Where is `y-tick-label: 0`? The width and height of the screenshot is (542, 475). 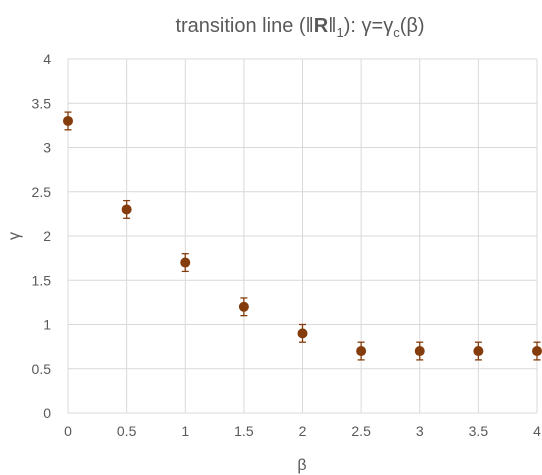 y-tick-label: 0 is located at coordinates (47, 413).